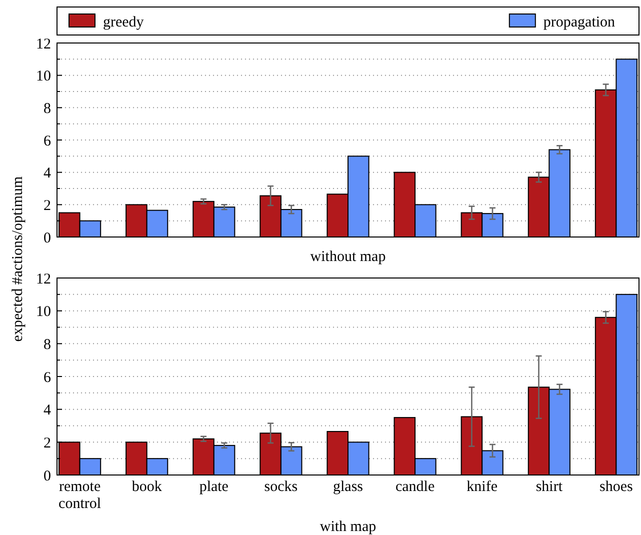 The image size is (641, 535). I want to click on x-axis-title: with map, so click(348, 527).